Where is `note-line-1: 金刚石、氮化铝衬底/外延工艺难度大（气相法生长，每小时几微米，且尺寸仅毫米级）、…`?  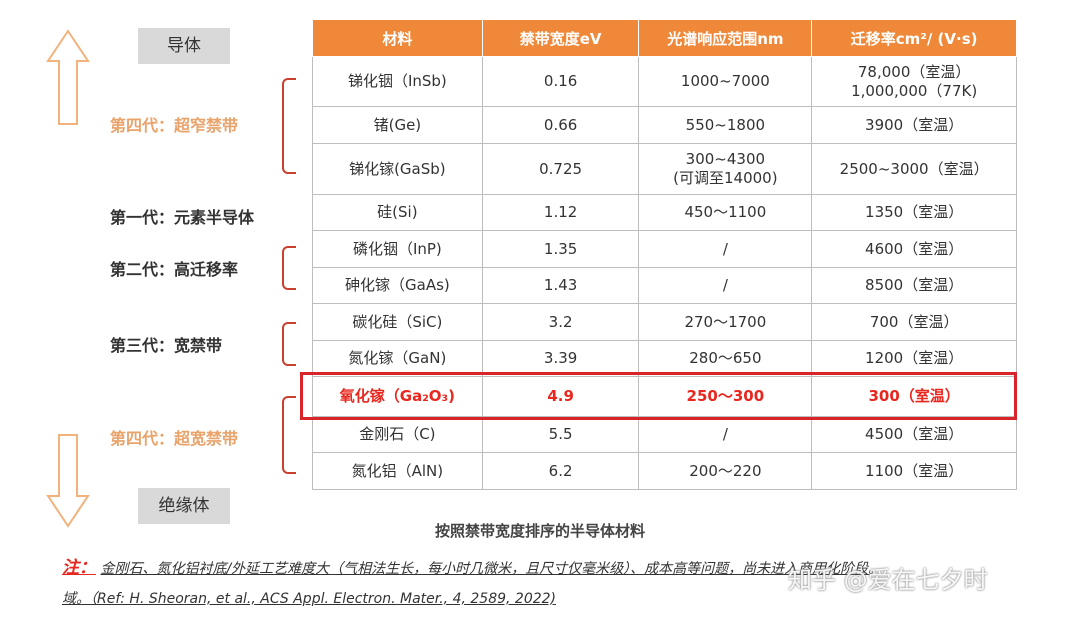
note-line-1: 金刚石、氮化铝衬底/外延工艺难度大（气相法生长，每小时几微米，且尺寸仅毫米级）、… is located at coordinates (491, 569).